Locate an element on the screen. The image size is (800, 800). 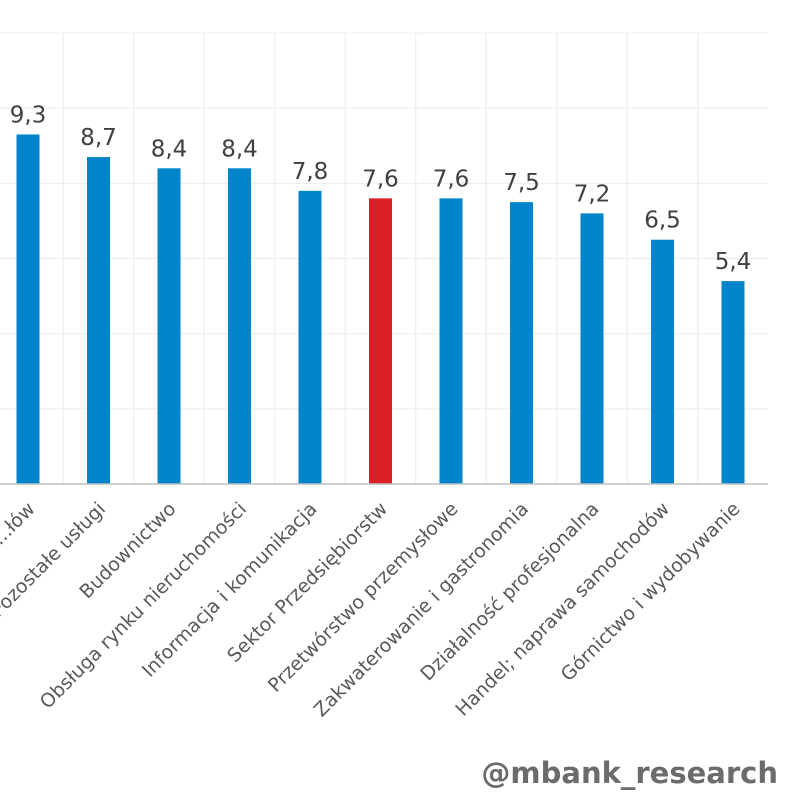
watermark-handle: @mbank_research is located at coordinates (629, 773).